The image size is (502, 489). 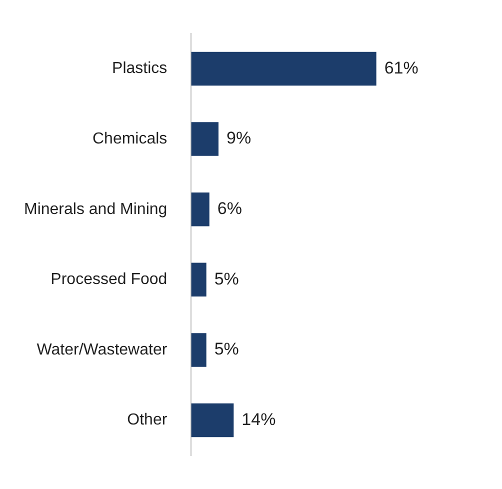 What do you see at coordinates (140, 69) in the screenshot?
I see `y-tick-label: Plastics` at bounding box center [140, 69].